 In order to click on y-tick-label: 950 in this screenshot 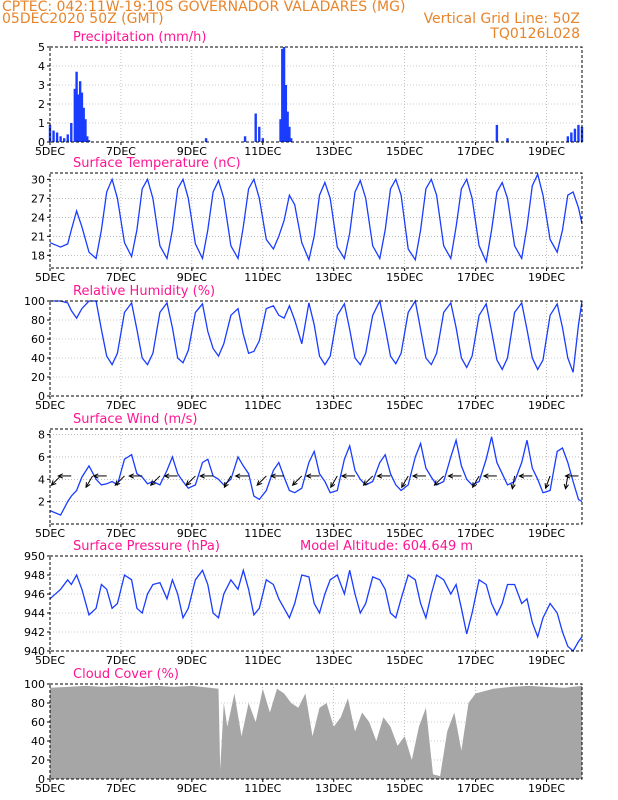, I will do `click(34, 556)`.